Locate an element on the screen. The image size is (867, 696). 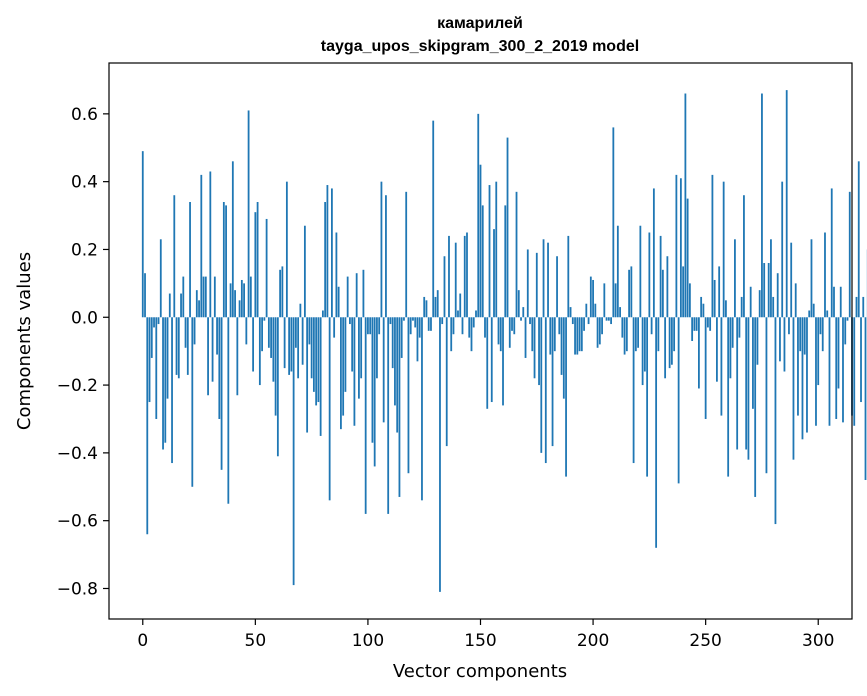
x-axis: 0 50 100 150 200 250 300 is located at coordinates (485, 635).